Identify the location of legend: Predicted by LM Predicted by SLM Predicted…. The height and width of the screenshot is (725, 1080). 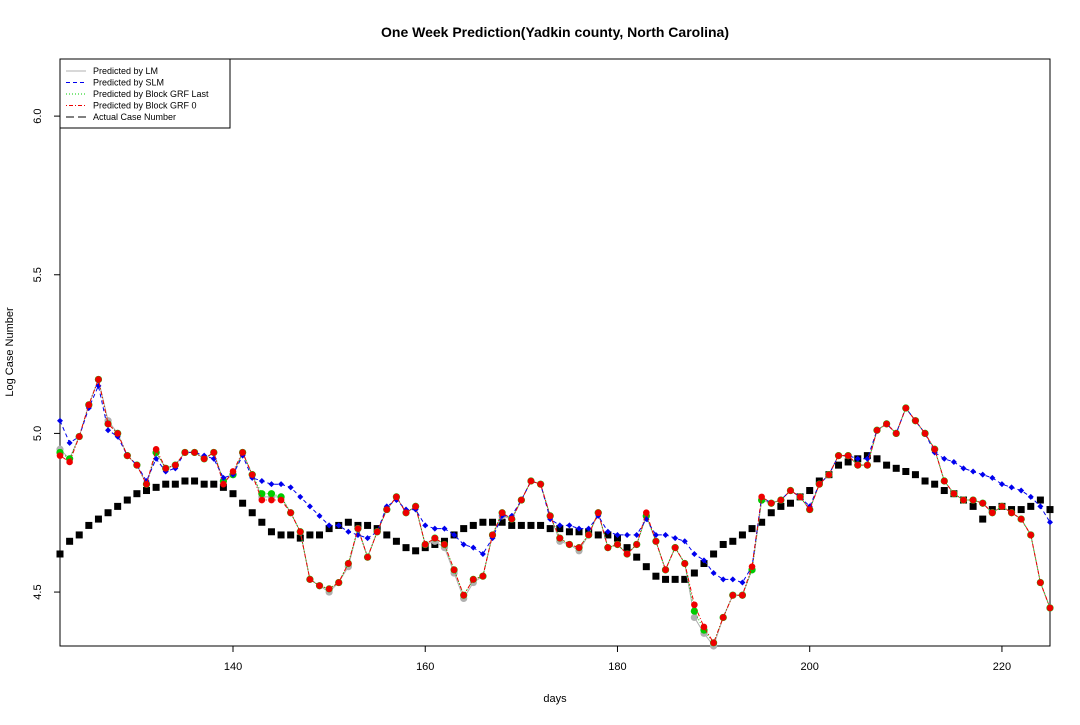
(145, 93).